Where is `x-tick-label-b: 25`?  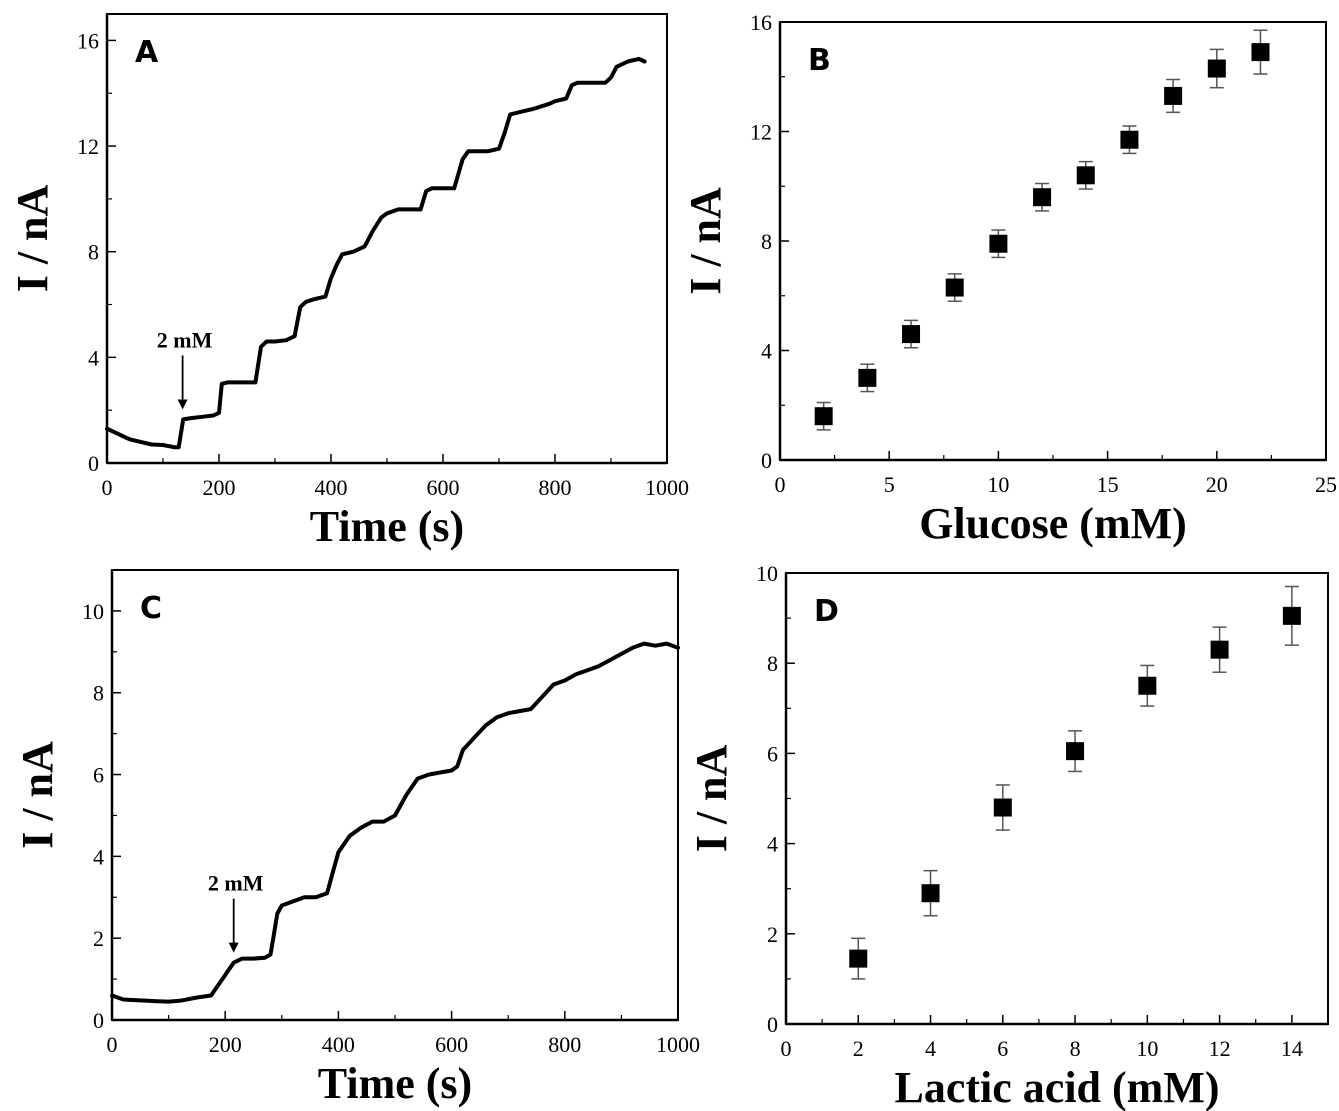 x-tick-label-b: 25 is located at coordinates (1326, 484).